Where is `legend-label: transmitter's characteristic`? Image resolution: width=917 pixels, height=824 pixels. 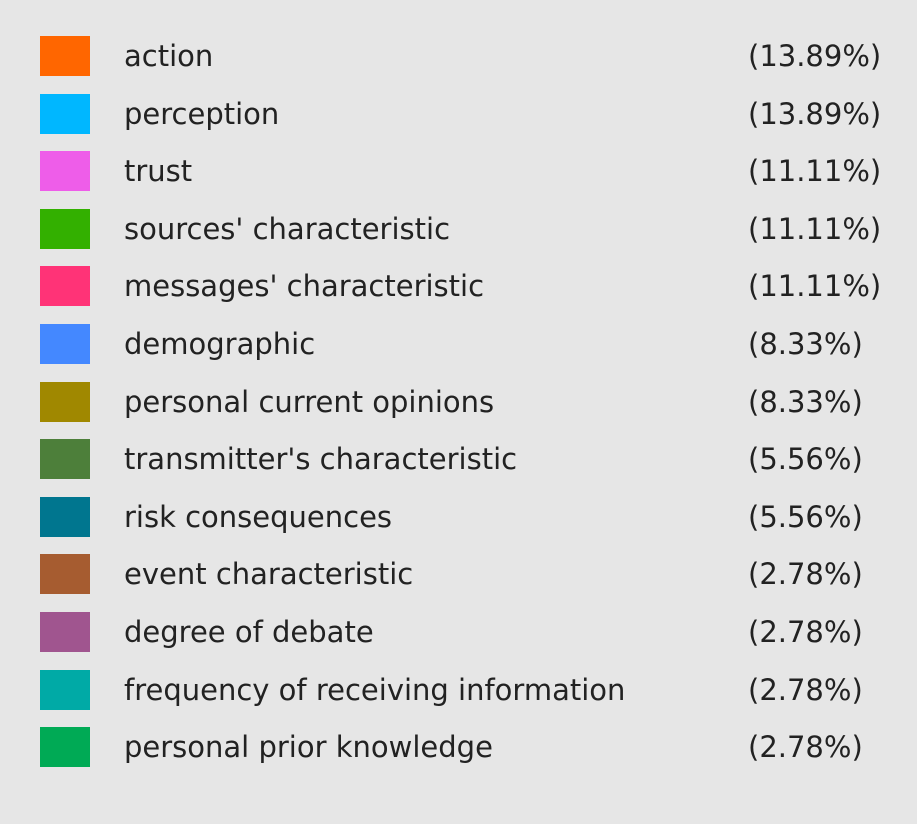
legend-label: transmitter's characteristic is located at coordinates (321, 459).